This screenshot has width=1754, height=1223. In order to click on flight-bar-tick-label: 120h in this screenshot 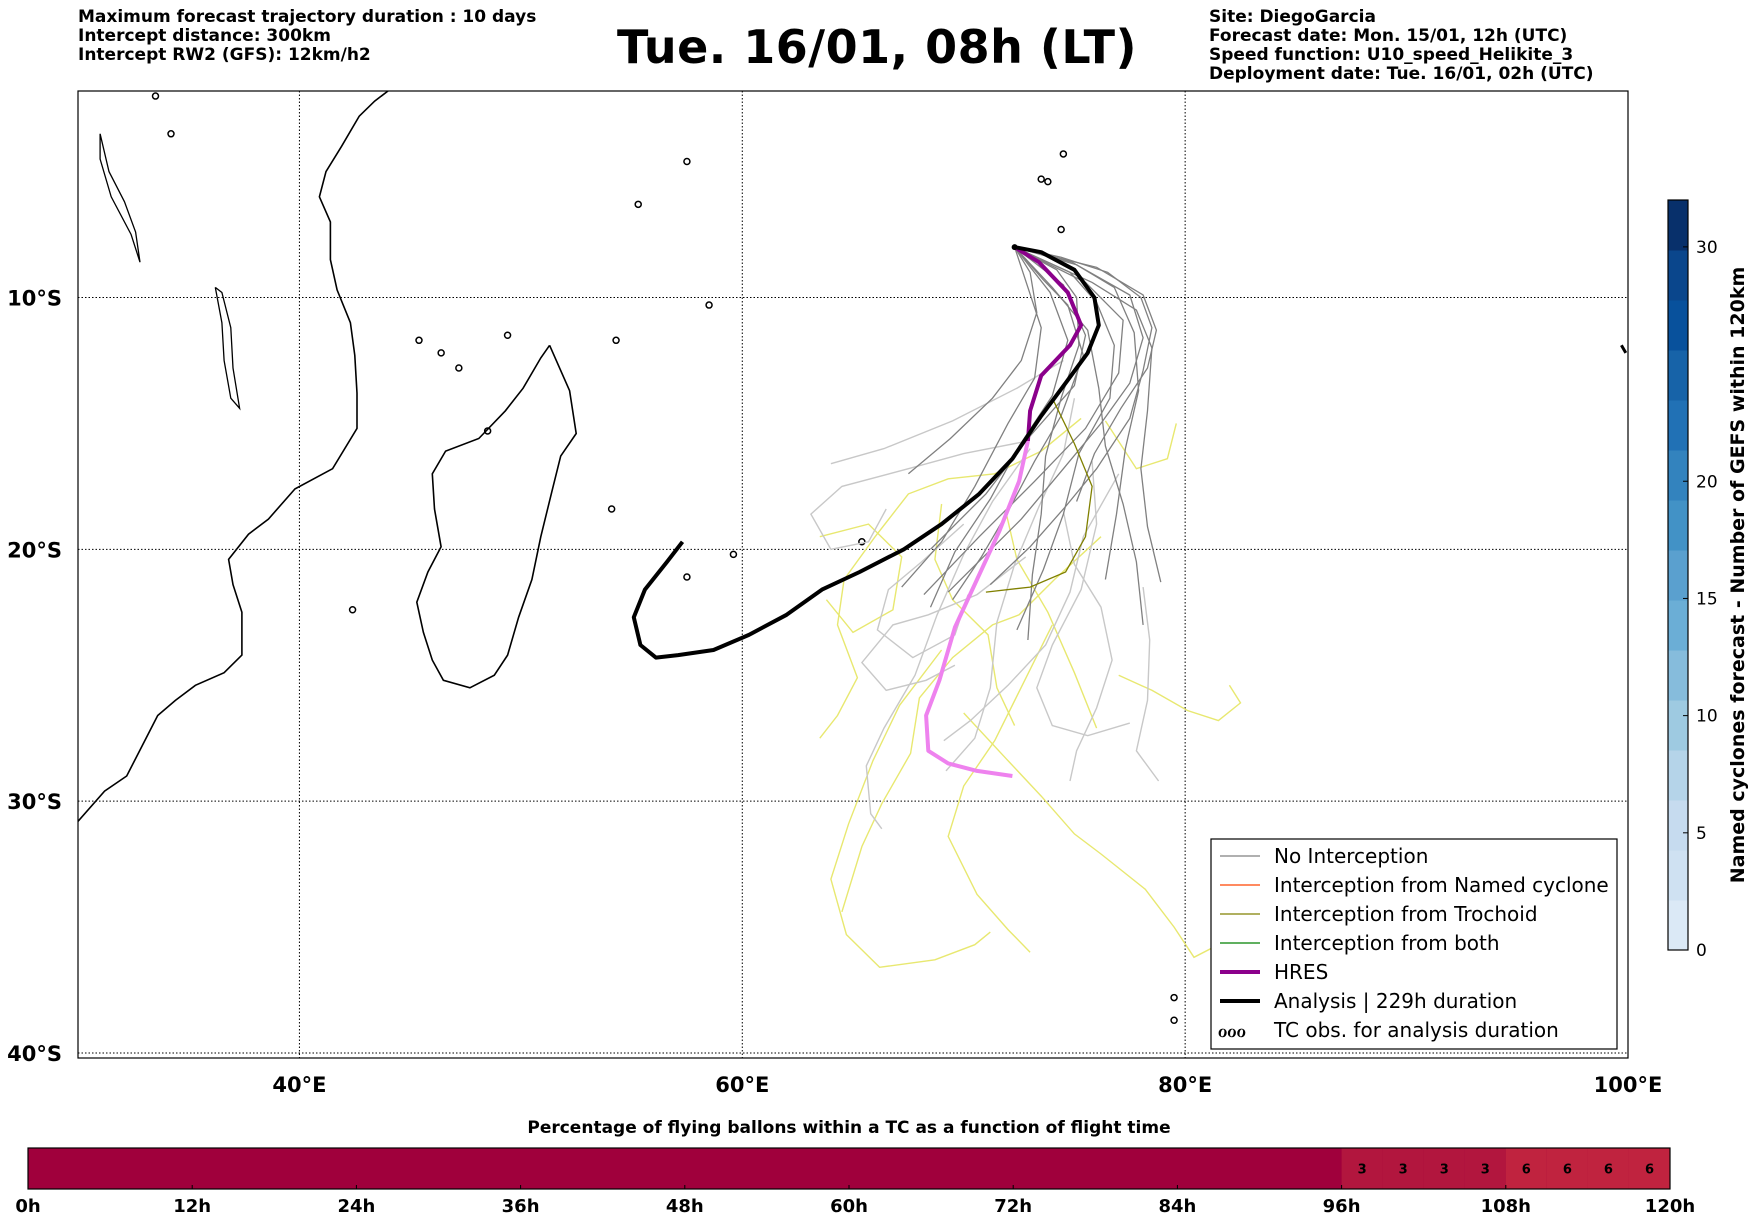, I will do `click(1670, 1206)`.